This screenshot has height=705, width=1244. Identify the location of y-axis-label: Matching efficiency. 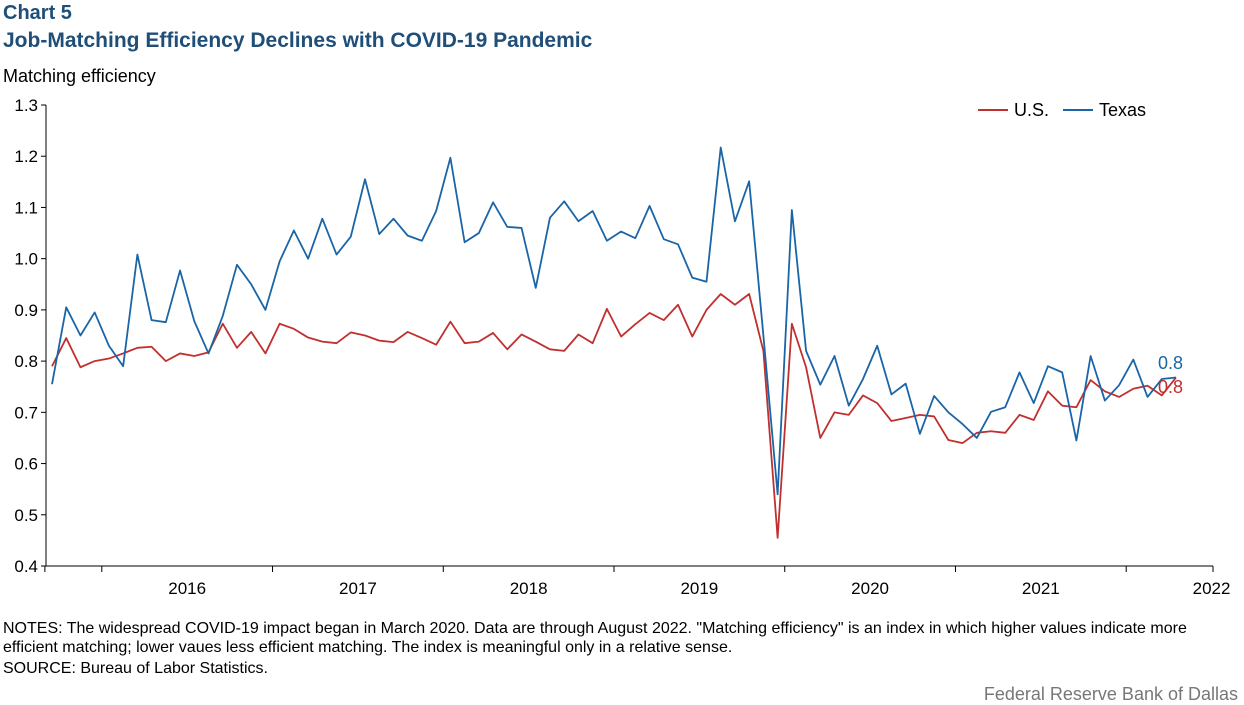
(79, 76).